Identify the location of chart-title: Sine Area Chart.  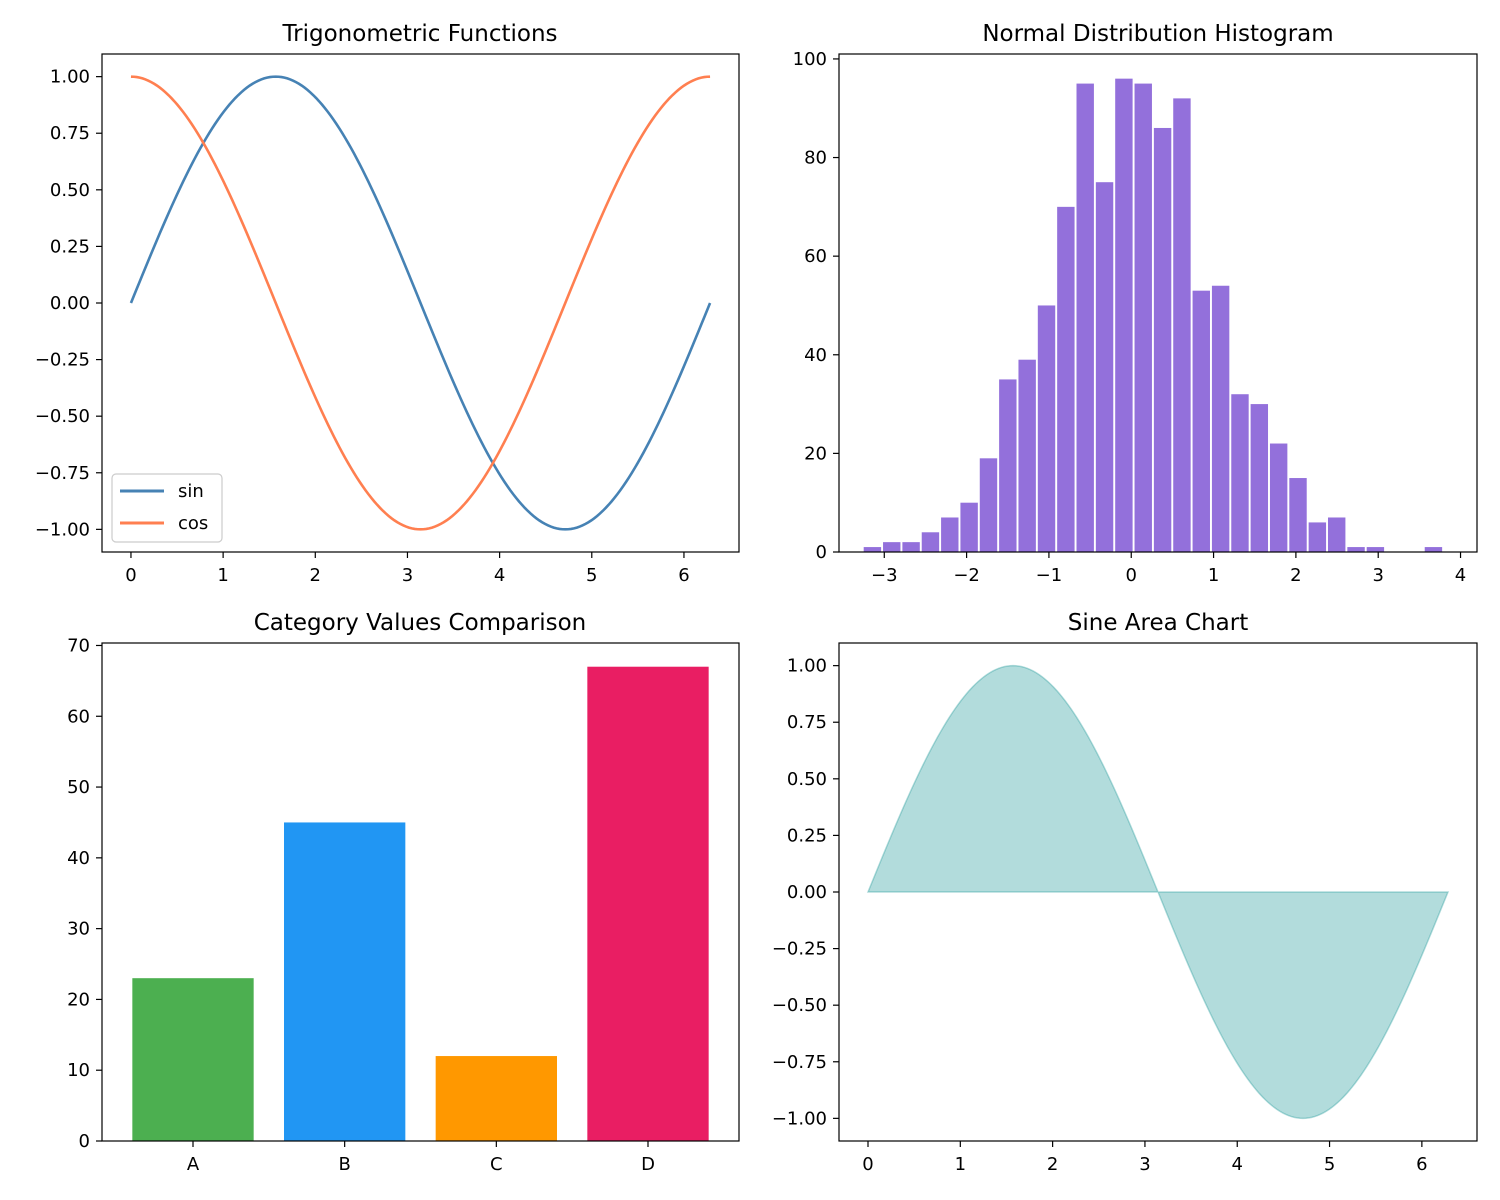
(1158, 623).